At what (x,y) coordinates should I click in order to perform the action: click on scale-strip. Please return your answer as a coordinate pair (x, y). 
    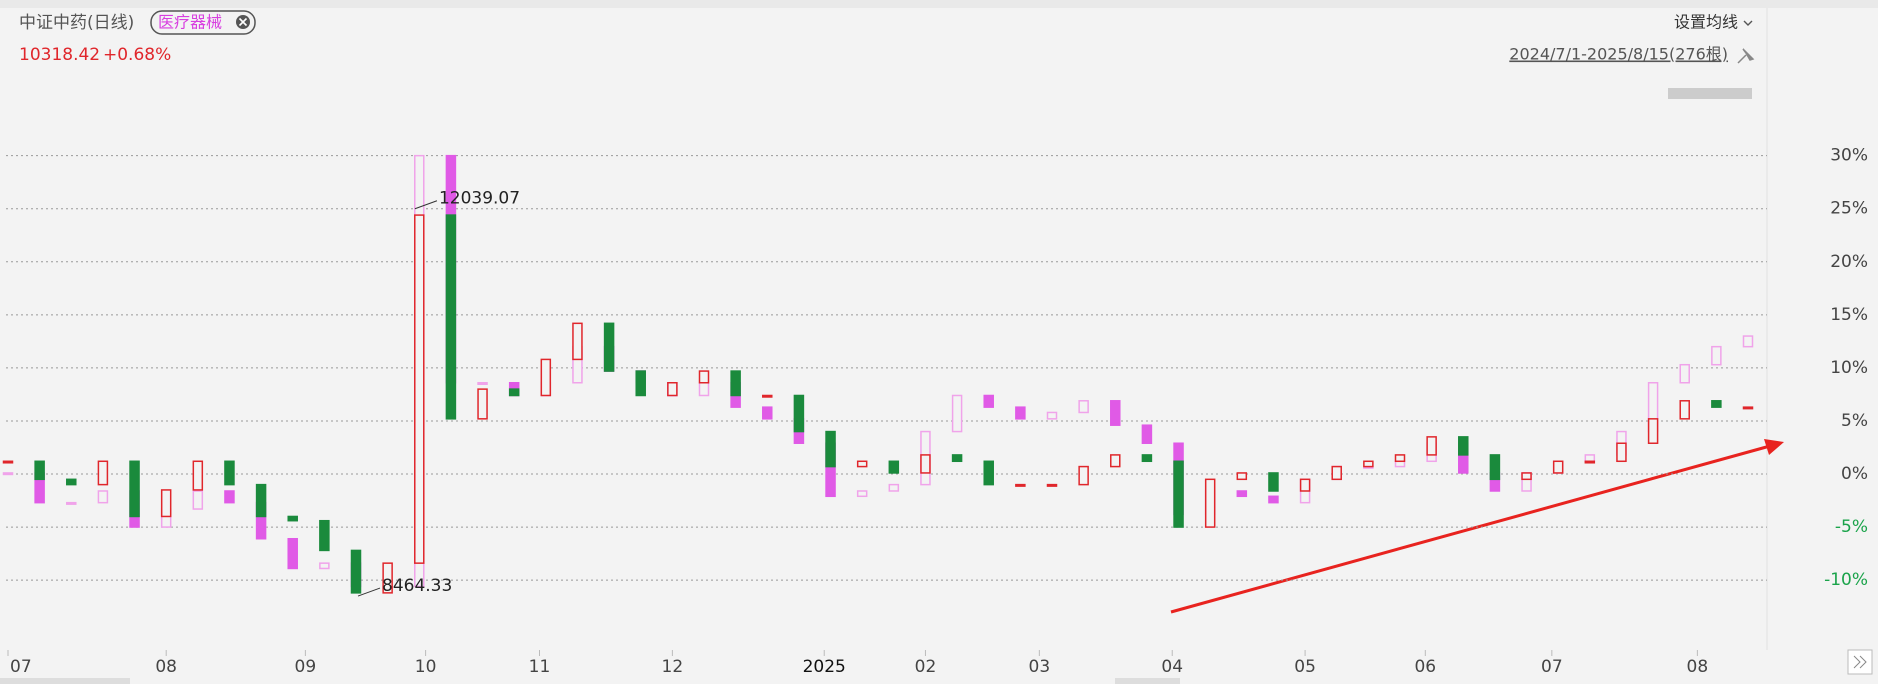
    Looking at the image, I should click on (1710, 93).